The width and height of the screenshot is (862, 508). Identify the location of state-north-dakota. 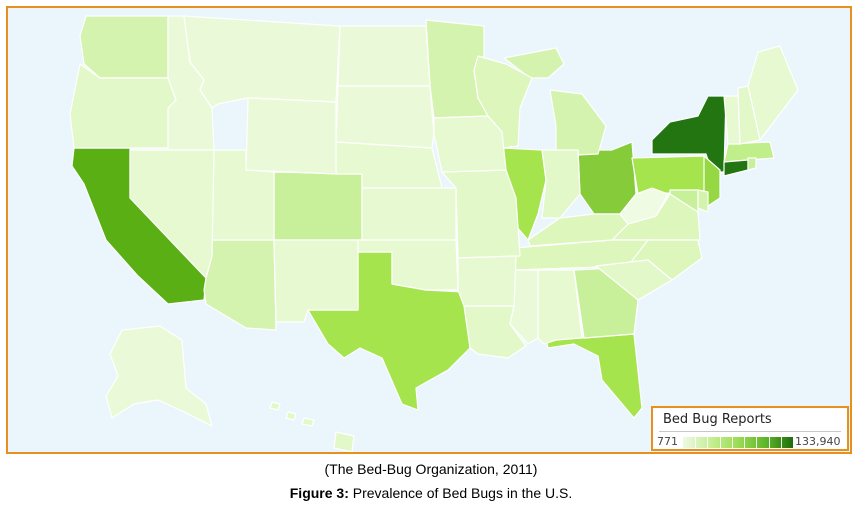
(384, 56).